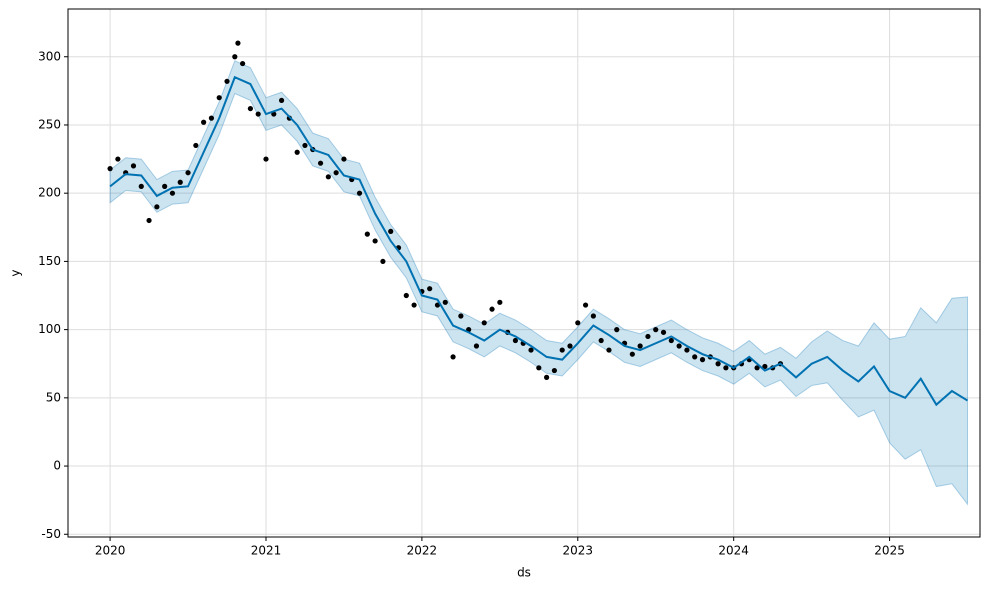  What do you see at coordinates (16, 272) in the screenshot?
I see `y-axis-label: y` at bounding box center [16, 272].